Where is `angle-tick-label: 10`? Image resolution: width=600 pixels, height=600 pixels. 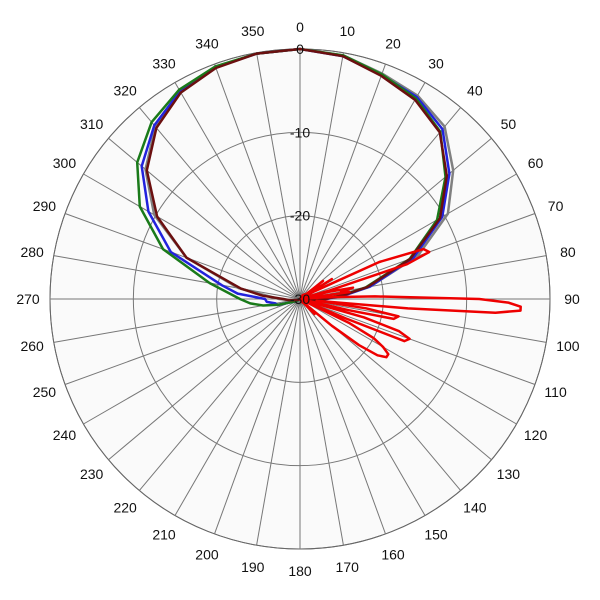
angle-tick-label: 10 is located at coordinates (347, 31).